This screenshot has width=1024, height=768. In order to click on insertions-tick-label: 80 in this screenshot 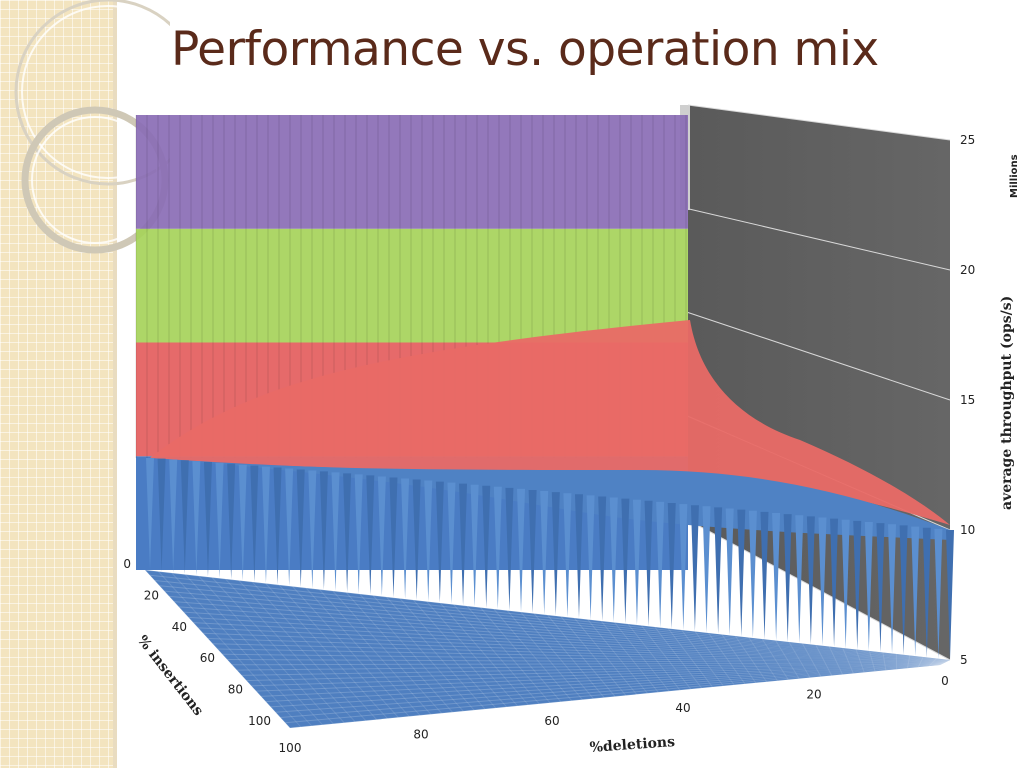, I will do `click(235, 690)`.